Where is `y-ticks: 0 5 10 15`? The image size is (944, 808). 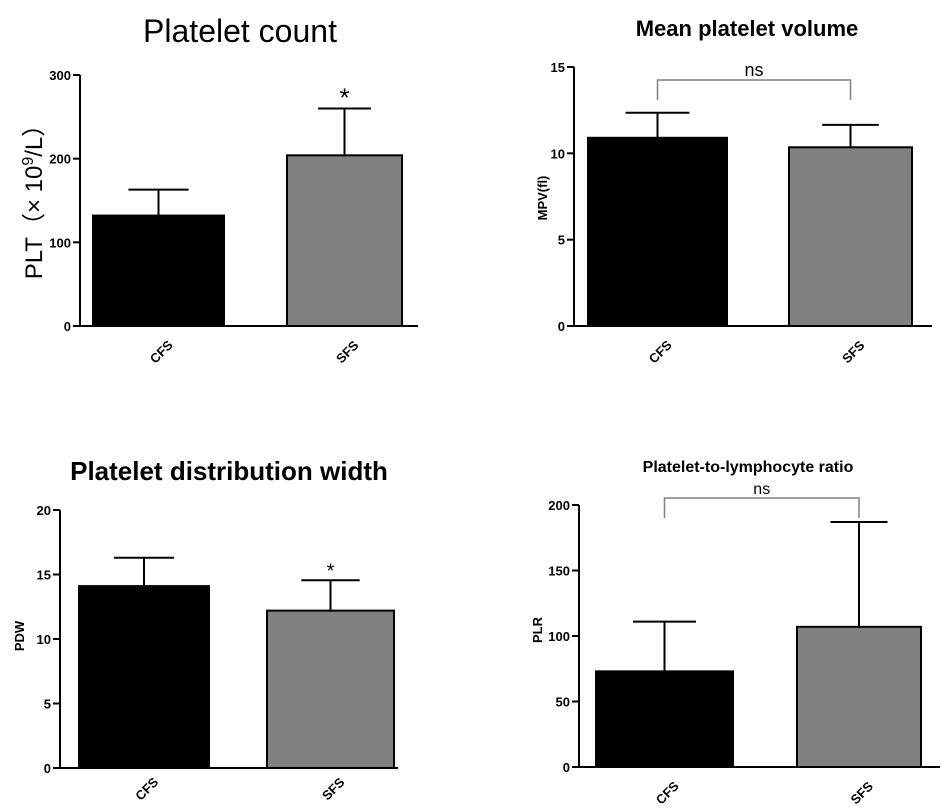 y-ticks: 0 5 10 15 is located at coordinates (562, 197).